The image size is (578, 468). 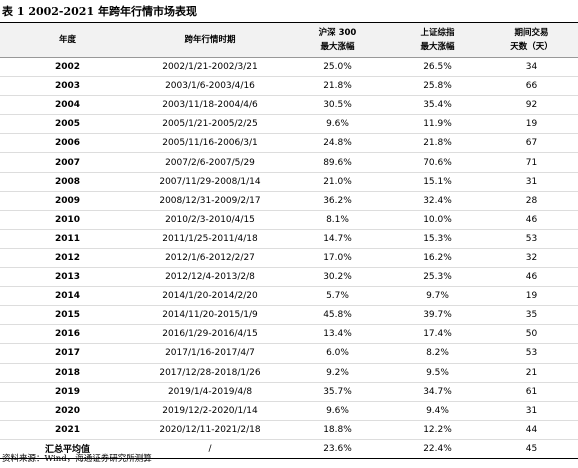 I want to click on table-cell: 2003/1/6-2003/4/16, so click(x=210, y=86).